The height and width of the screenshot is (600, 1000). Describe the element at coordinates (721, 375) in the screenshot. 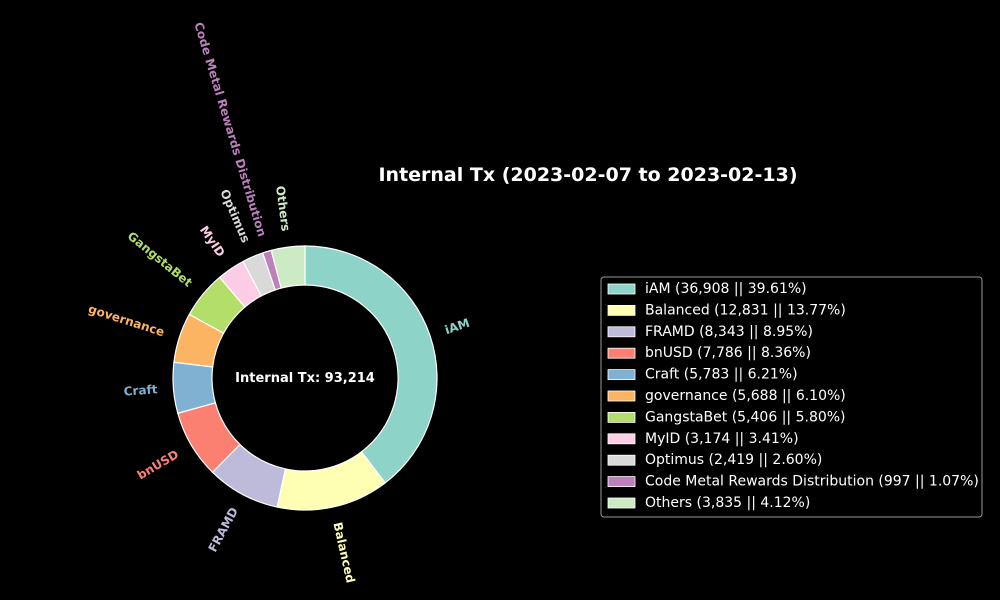

I see `legend-label-craft: Craft (5,783 || 6.21%)` at that location.